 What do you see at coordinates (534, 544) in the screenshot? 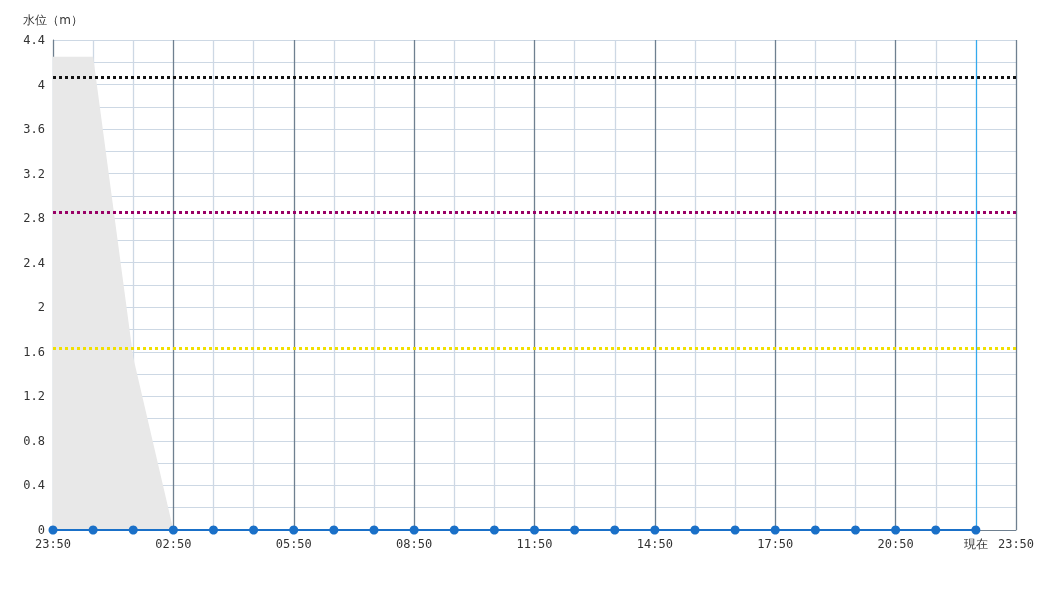
I see `x-tick-label: 11:50` at bounding box center [534, 544].